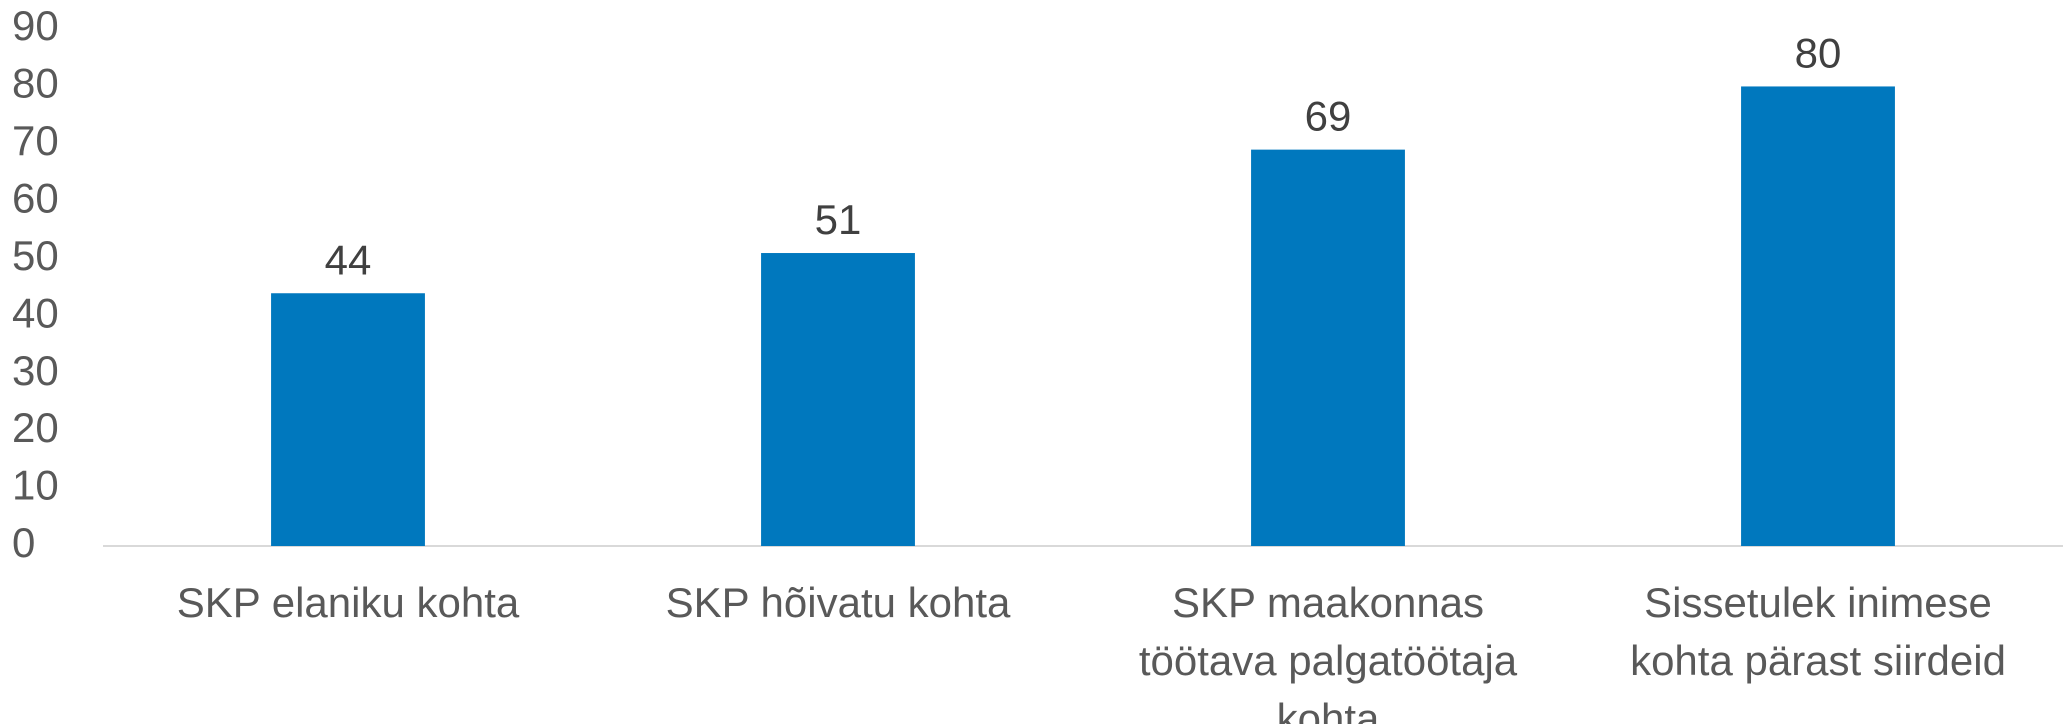 The image size is (2063, 724). What do you see at coordinates (1818, 53) in the screenshot?
I see `data-label: 80` at bounding box center [1818, 53].